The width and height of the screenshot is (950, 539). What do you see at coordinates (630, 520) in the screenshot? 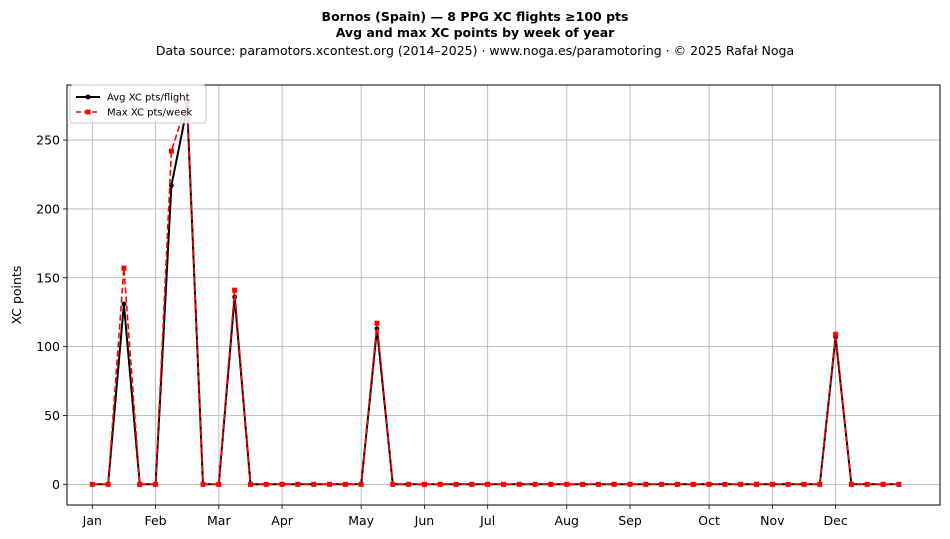
I see `x-tick-label: Sep` at bounding box center [630, 520].